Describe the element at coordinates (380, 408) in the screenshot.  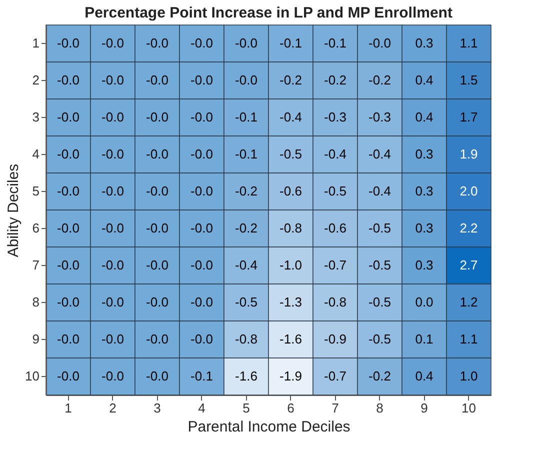
I see `x-tick-label: 8` at that location.